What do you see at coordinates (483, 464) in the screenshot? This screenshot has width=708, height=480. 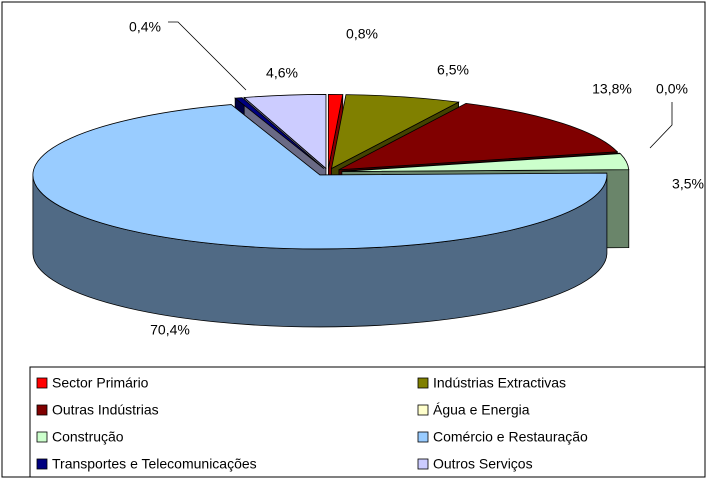 I see `legend-label: Outros Serviços` at bounding box center [483, 464].